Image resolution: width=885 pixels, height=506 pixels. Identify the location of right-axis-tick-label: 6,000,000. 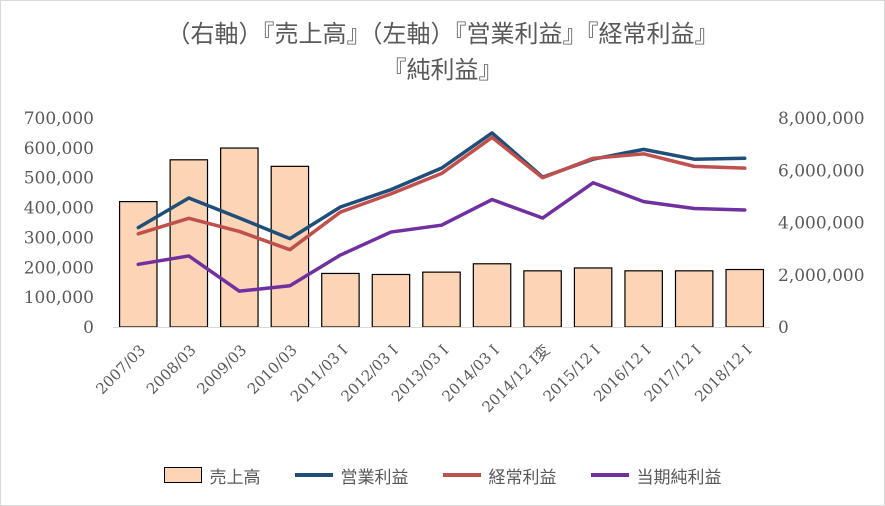
(821, 171).